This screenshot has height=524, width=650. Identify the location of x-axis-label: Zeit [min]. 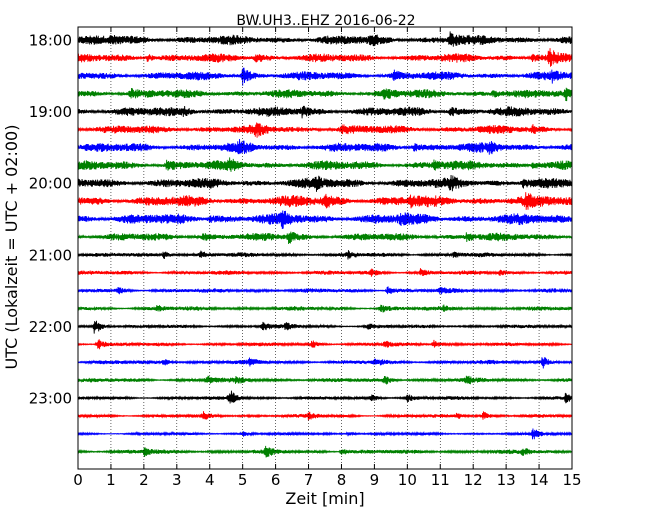
(324, 498).